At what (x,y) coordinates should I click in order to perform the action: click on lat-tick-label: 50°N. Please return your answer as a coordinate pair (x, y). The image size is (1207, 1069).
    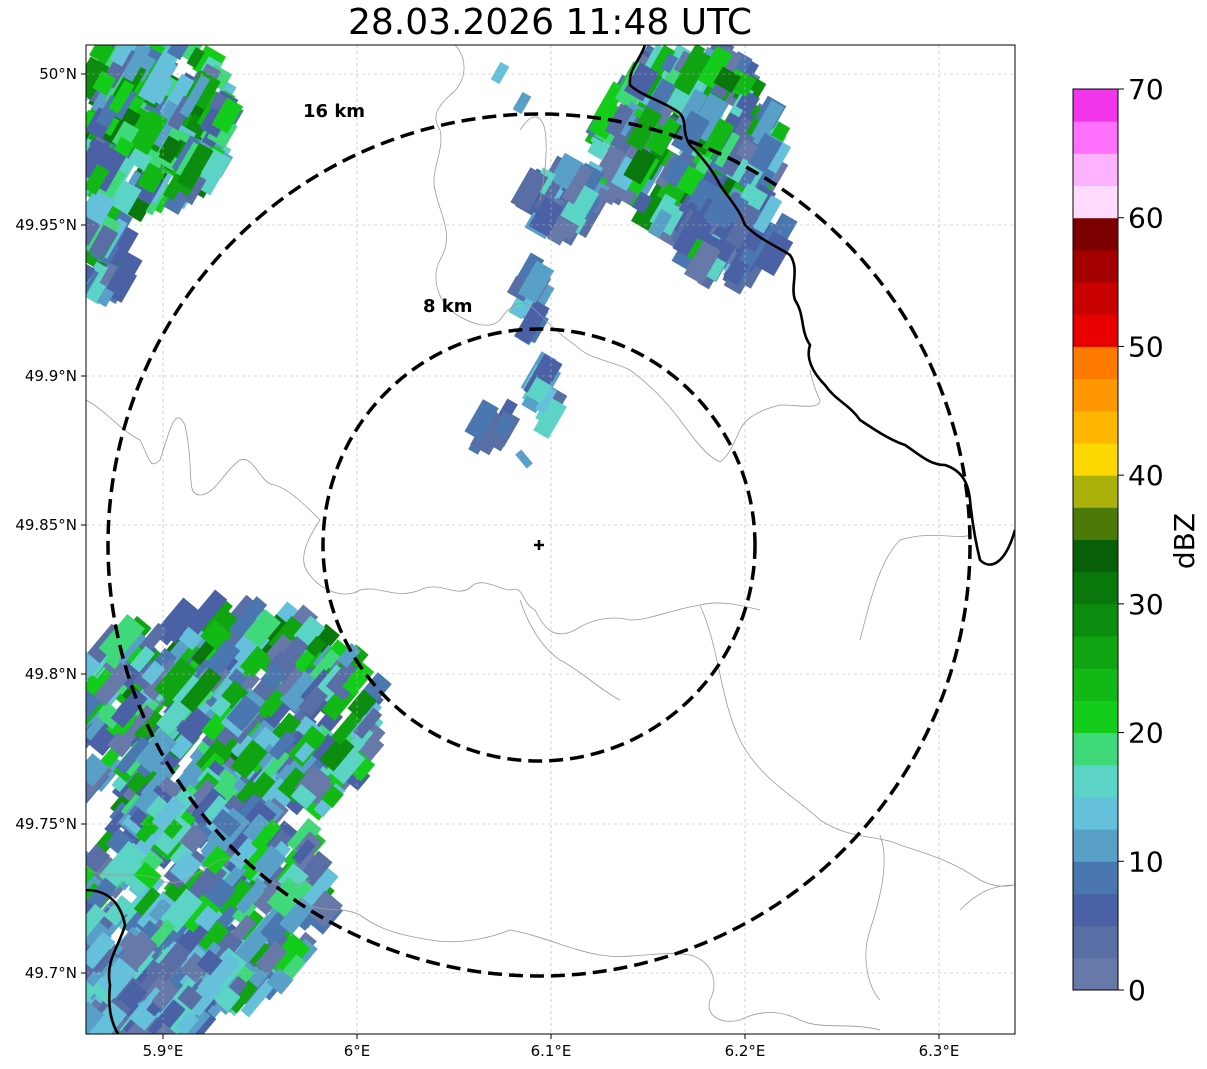
    Looking at the image, I should click on (58, 74).